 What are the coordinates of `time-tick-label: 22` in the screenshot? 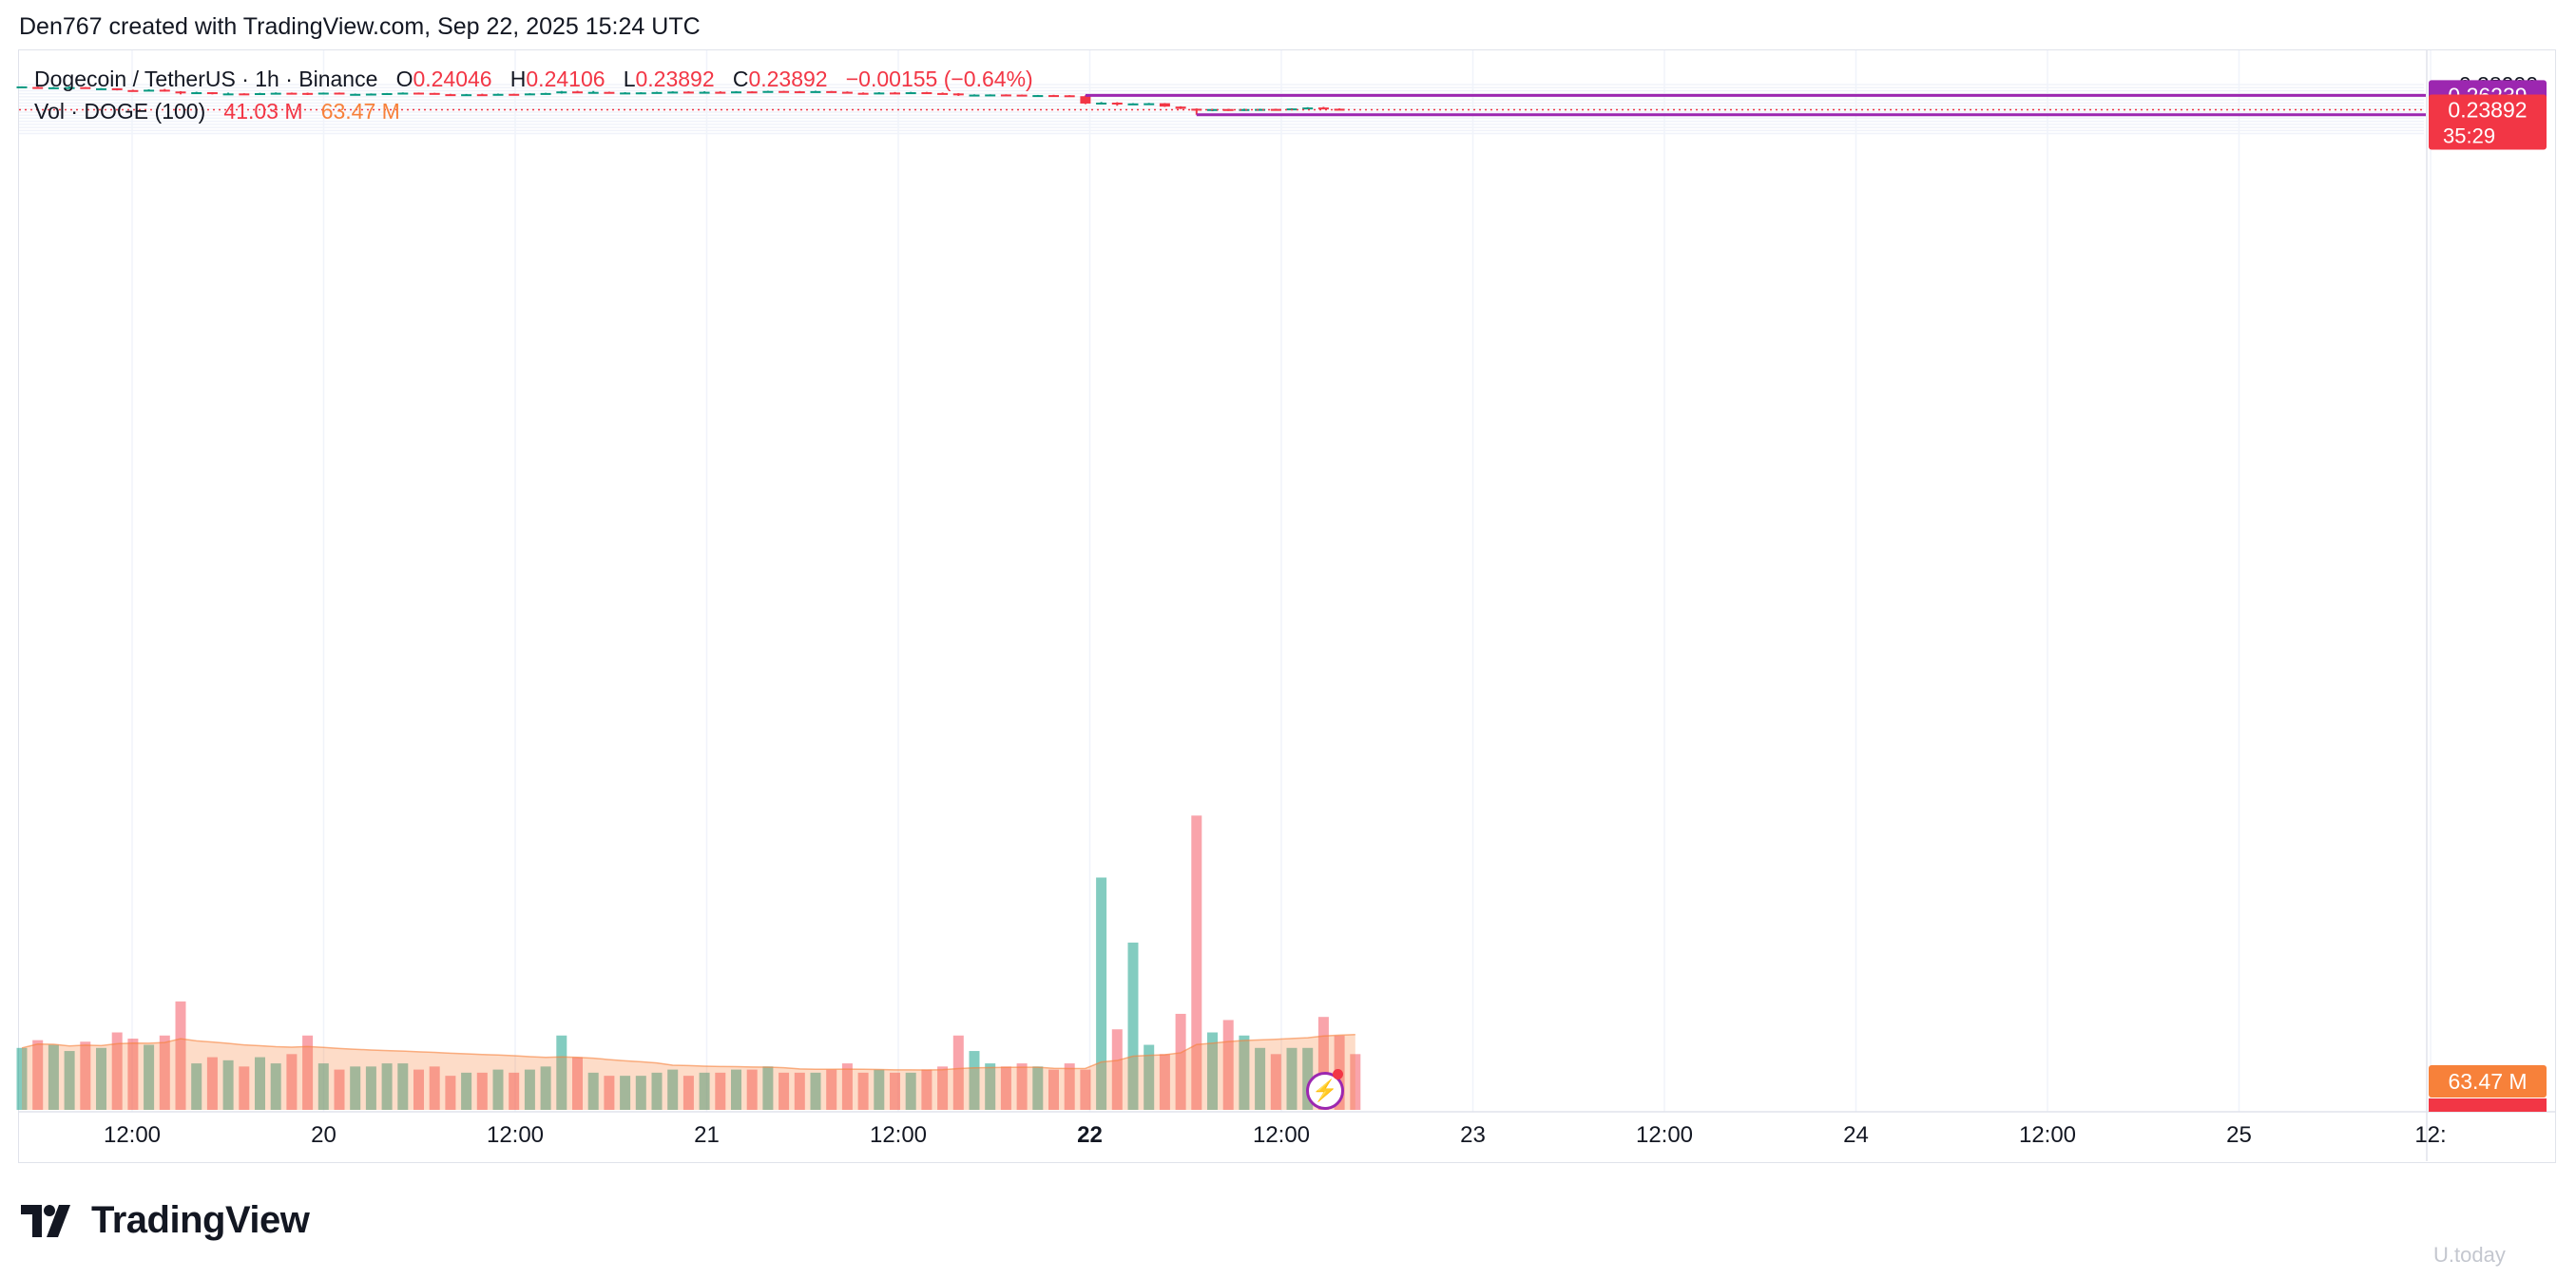 It's located at (1090, 1135).